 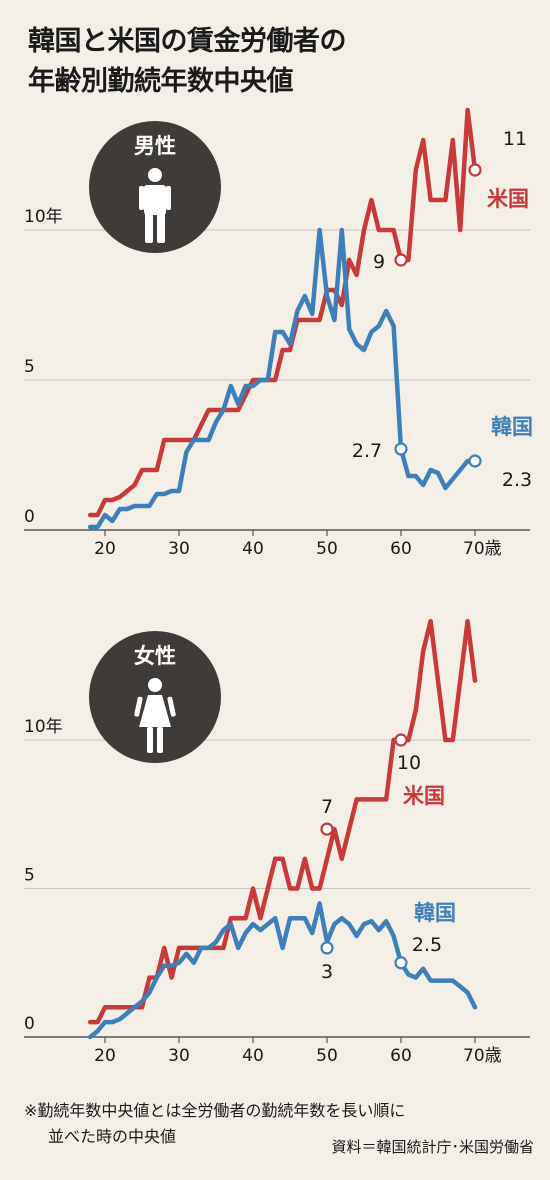 What do you see at coordinates (155, 656) in the screenshot?
I see `panel-label: 女性` at bounding box center [155, 656].